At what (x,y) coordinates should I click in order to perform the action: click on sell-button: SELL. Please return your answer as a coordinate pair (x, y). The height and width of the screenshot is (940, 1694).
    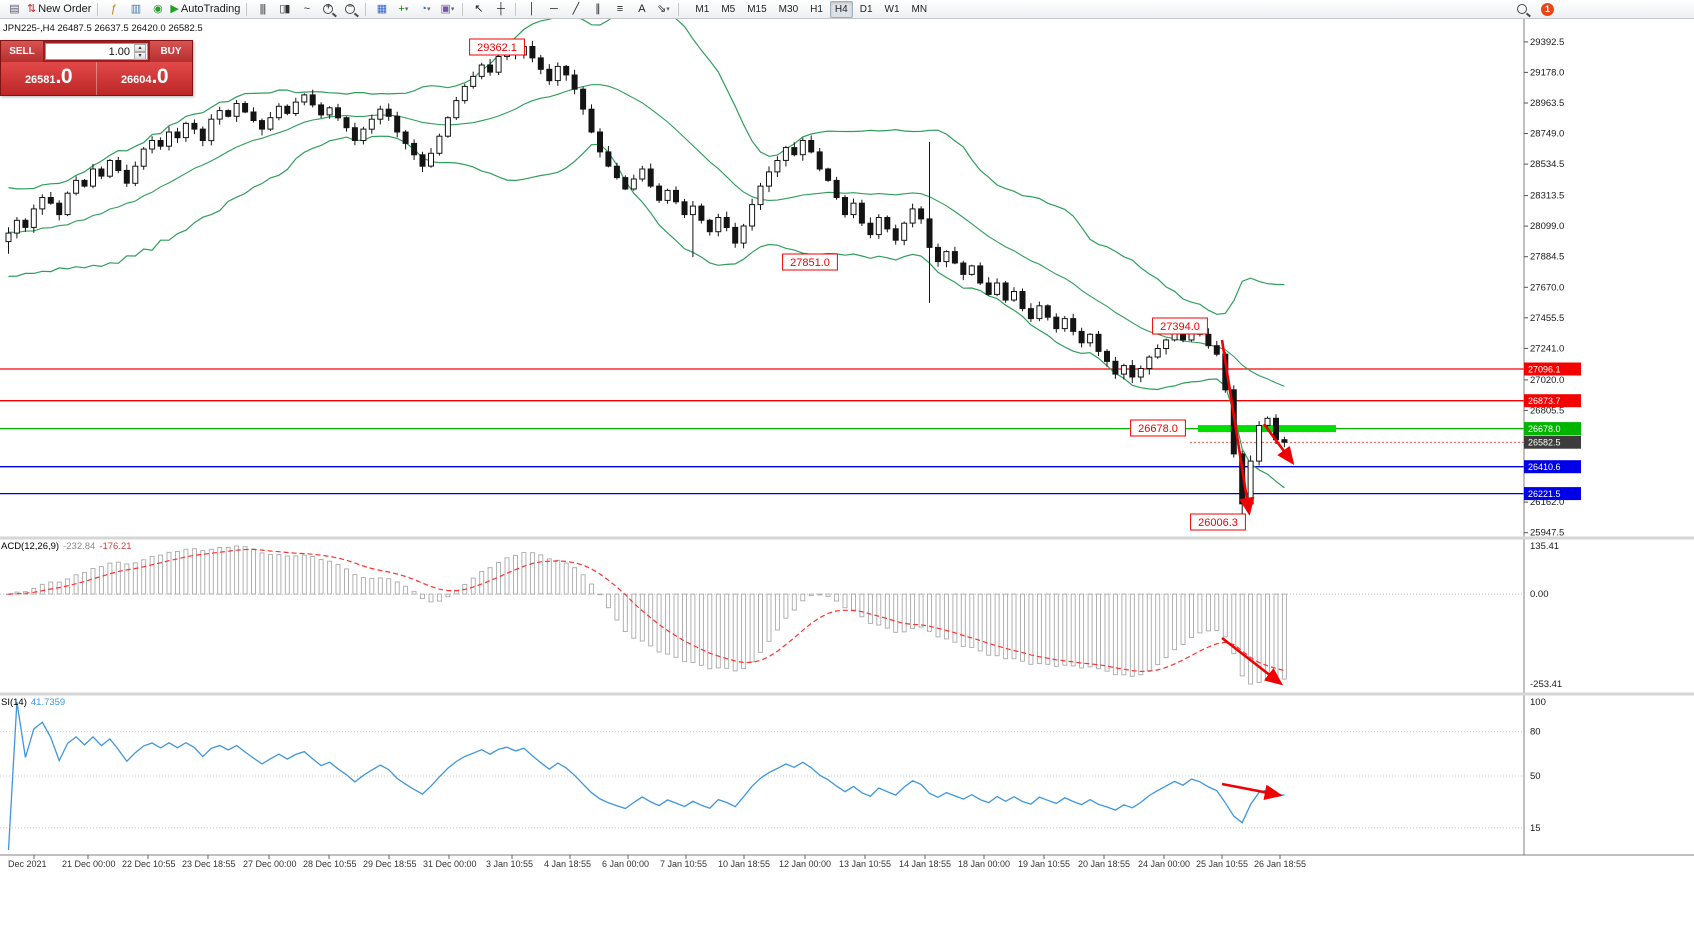
    Looking at the image, I should click on (22, 51).